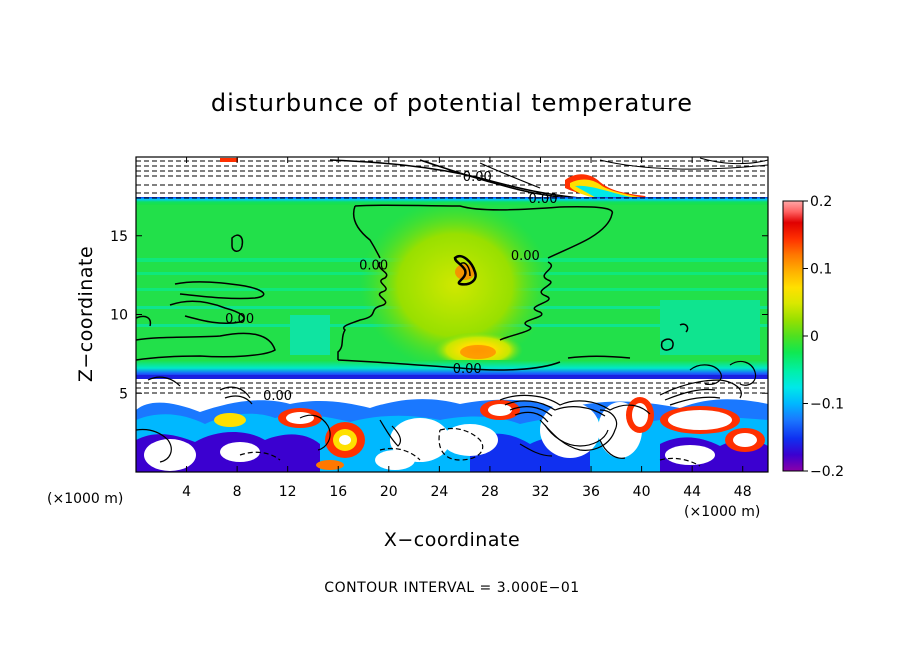 This screenshot has width=904, height=654. Describe the element at coordinates (452, 389) in the screenshot. I see `lower-layer` at that location.